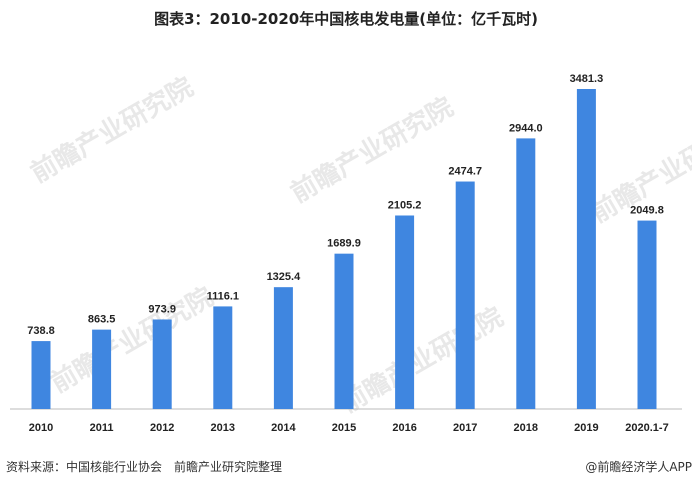 The width and height of the screenshot is (692, 489). Describe the element at coordinates (144, 467) in the screenshot. I see `source-note: 资料来源：中国核能行业协会 前瞻产业研究院整理` at that location.